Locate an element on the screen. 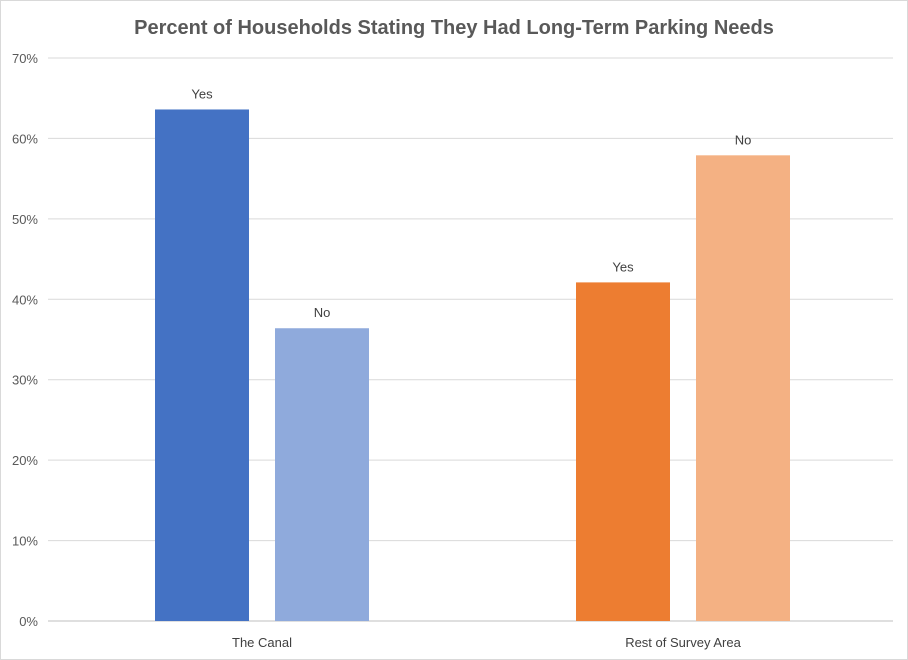  y-tick-label: 40% is located at coordinates (25, 299).